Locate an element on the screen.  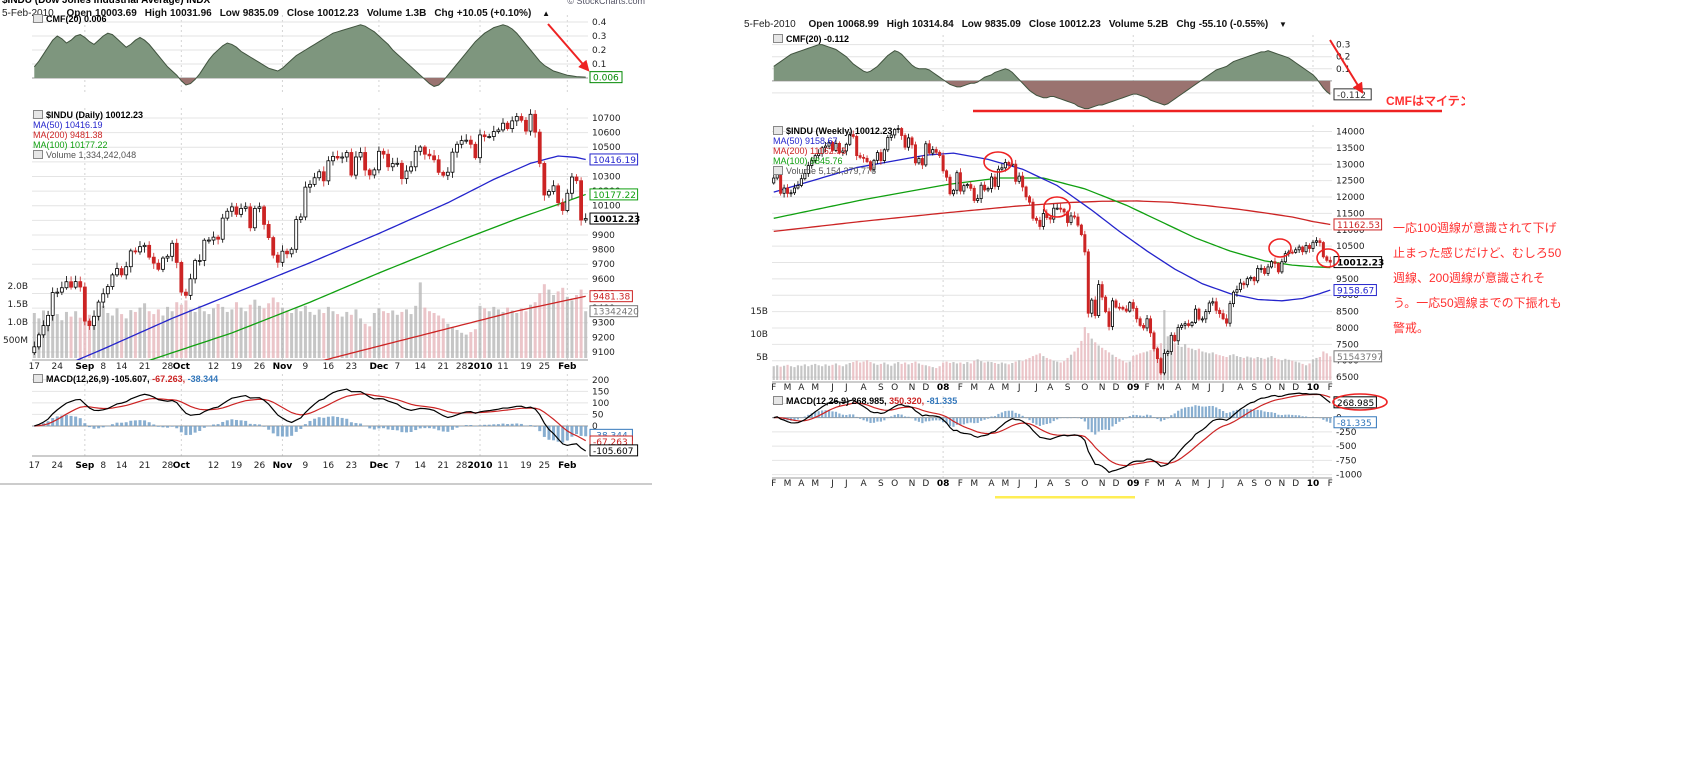
svg-text: 09 is located at coordinates (1133, 388).